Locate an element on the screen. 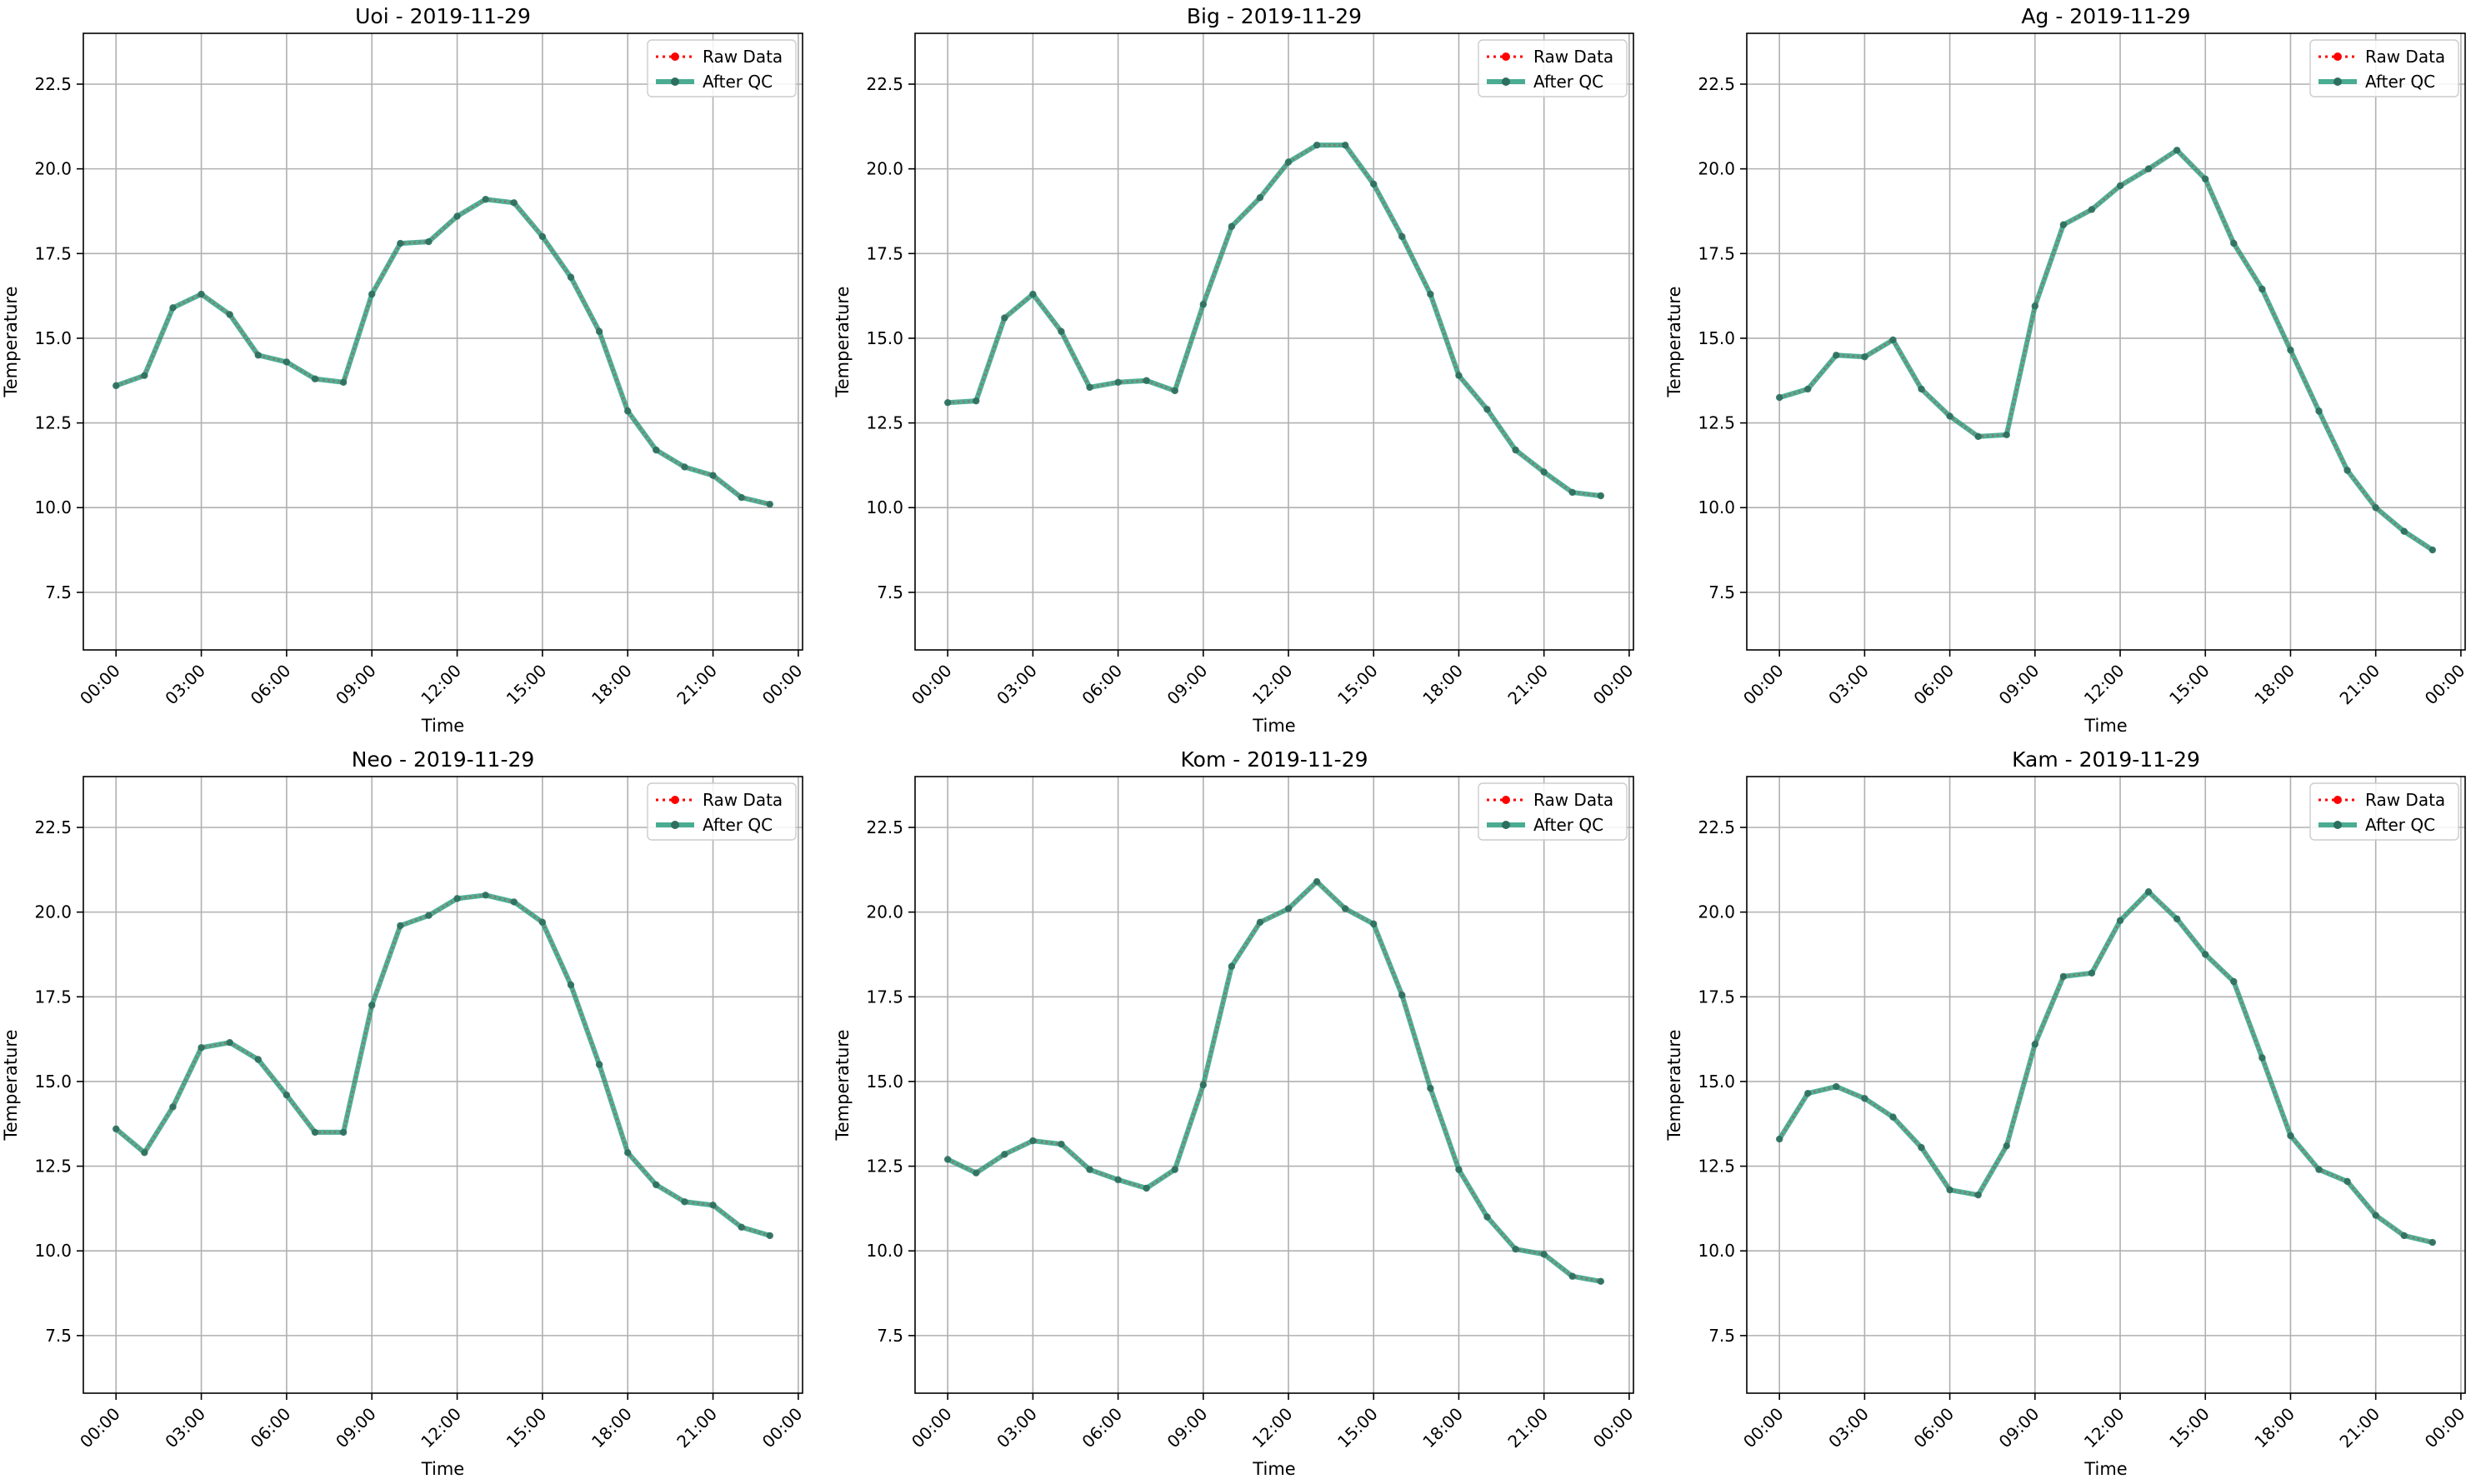 The height and width of the screenshot is (1484, 2486). x-tick-label: 18:00 is located at coordinates (2274, 1428).